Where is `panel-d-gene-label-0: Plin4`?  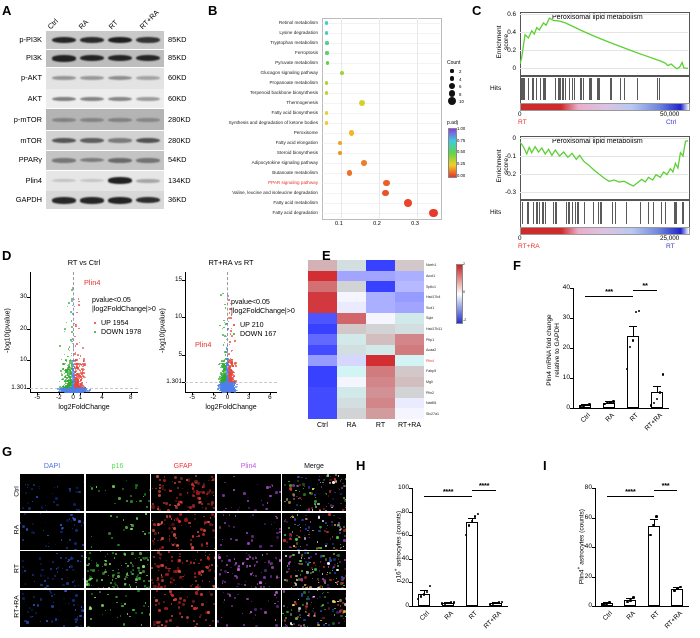
panel-d-gene-label-0: Plin4 is located at coordinates (92, 282).